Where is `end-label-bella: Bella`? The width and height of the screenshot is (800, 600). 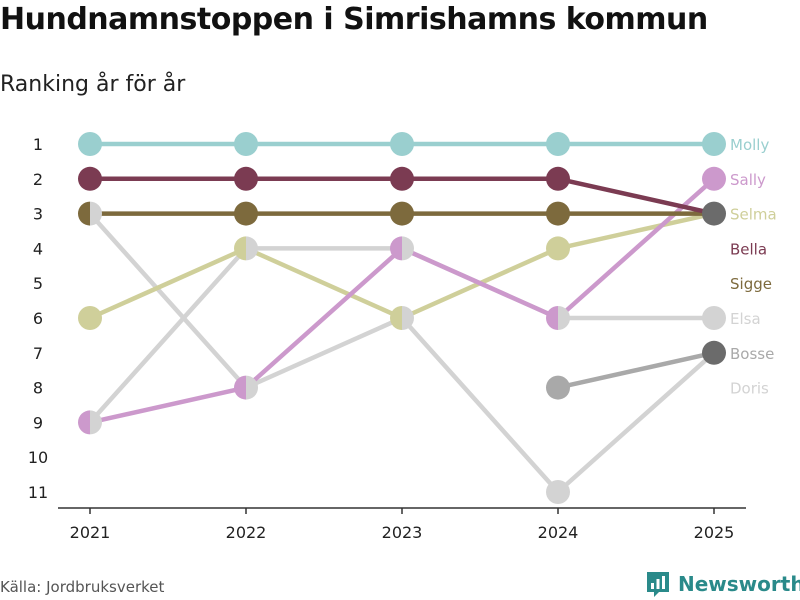 end-label-bella: Bella is located at coordinates (748, 249).